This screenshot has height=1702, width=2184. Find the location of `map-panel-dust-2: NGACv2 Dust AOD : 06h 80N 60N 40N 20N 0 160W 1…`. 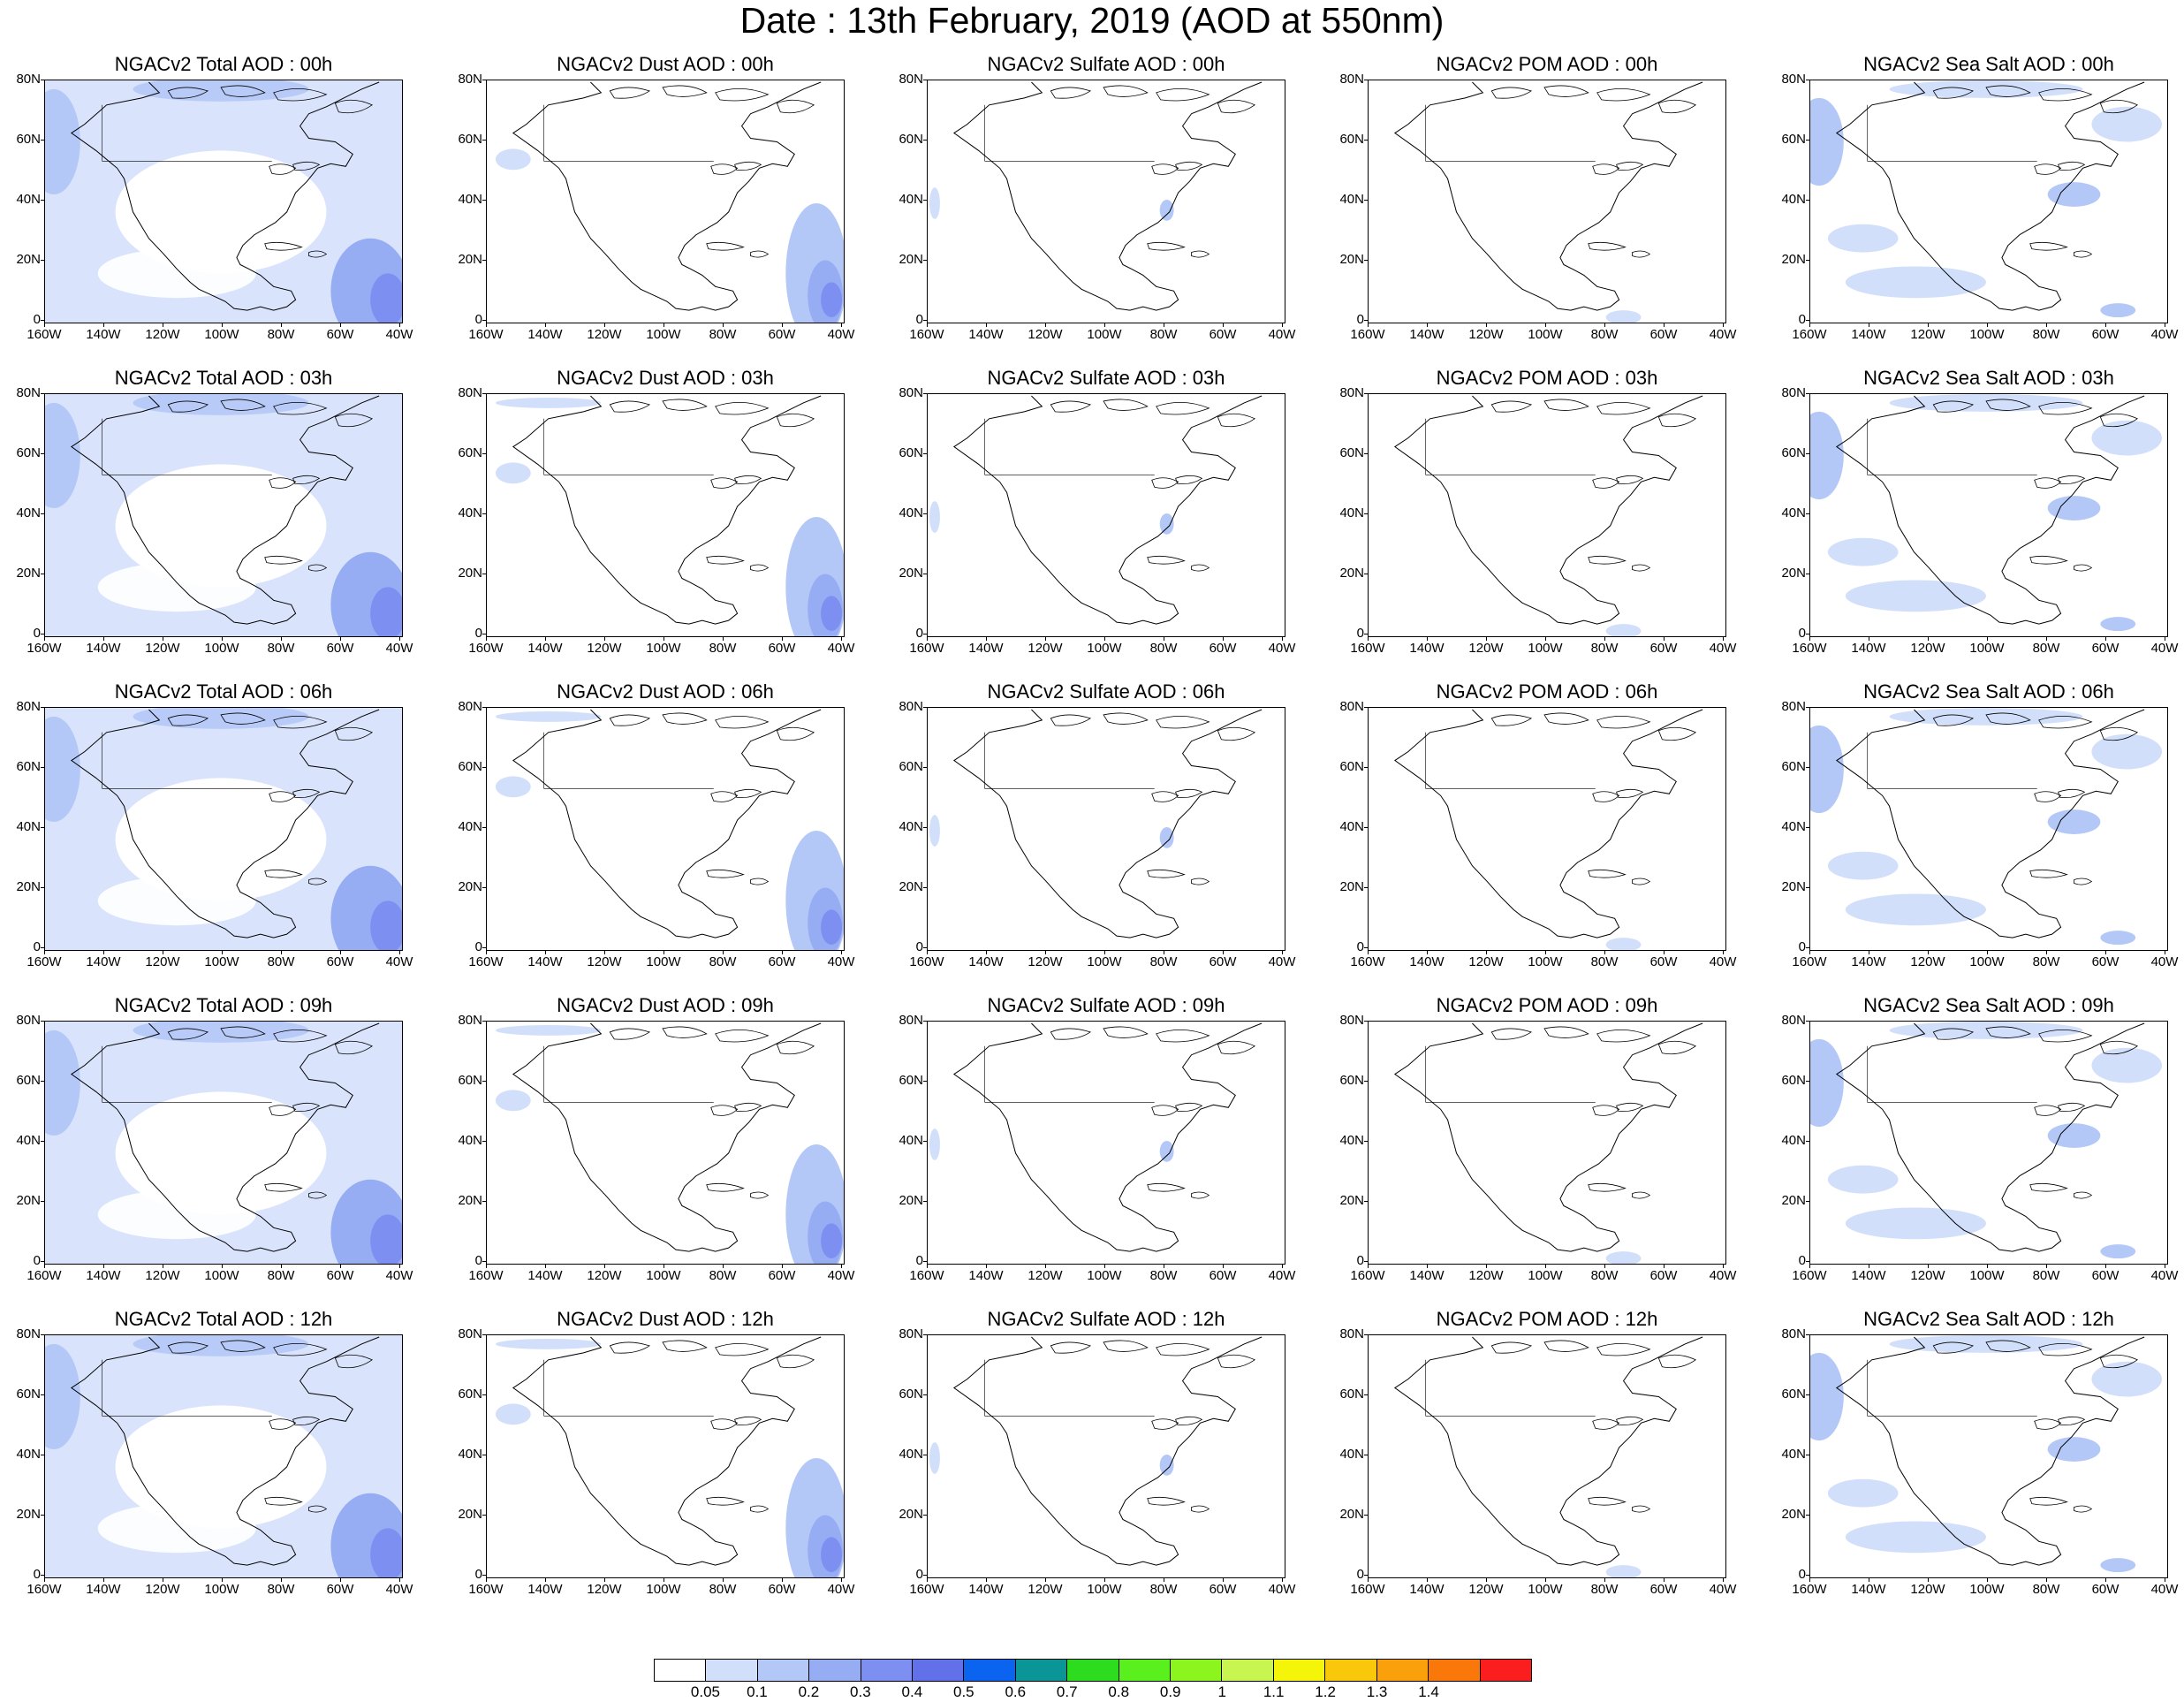

map-panel-dust-2: NGACv2 Dust AOD : 06h 80N 60N 40N 20N 0 160W 1… is located at coordinates (664, 833).